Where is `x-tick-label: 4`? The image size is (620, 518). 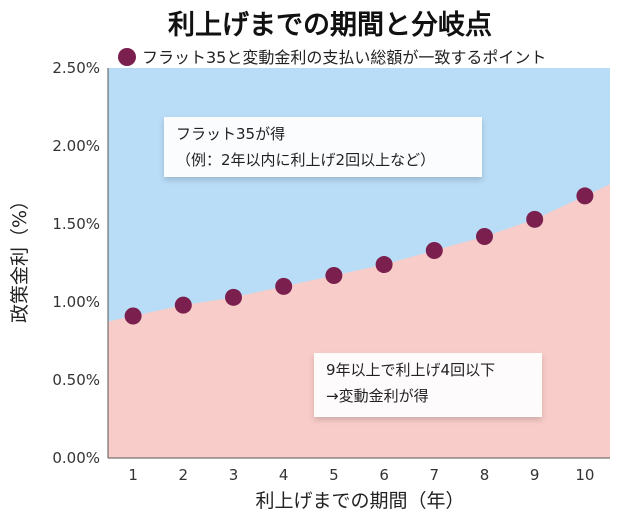
x-tick-label: 4 is located at coordinates (284, 475).